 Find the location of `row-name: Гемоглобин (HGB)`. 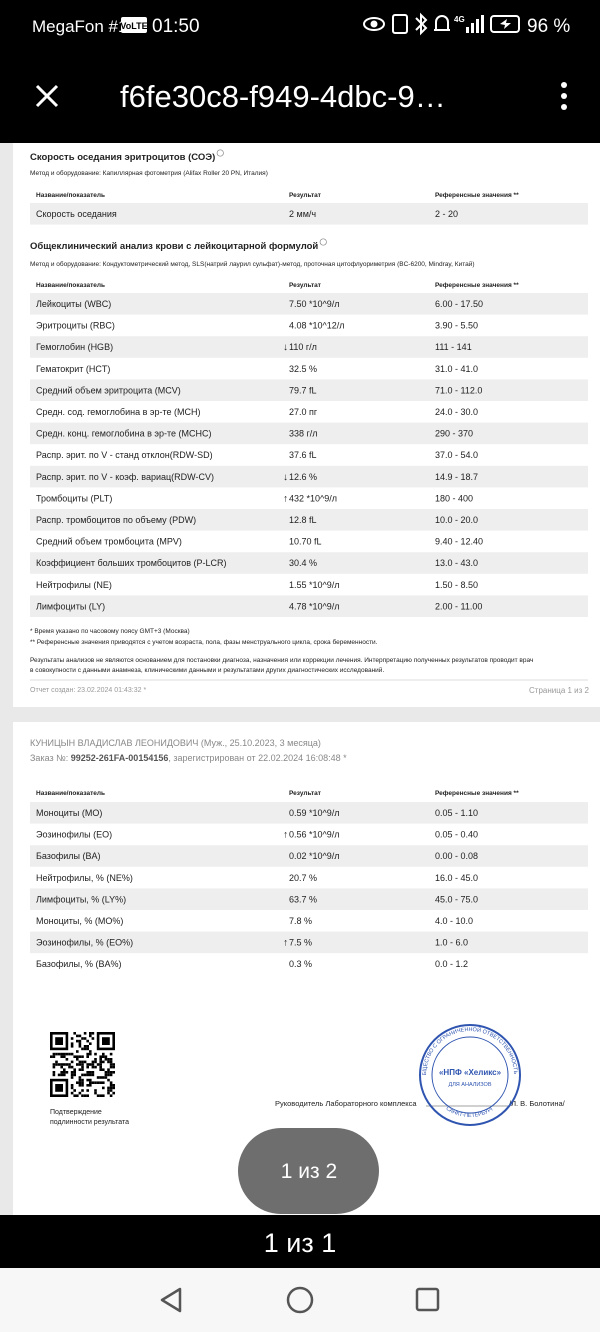

row-name: Гемоглобин (HGB) is located at coordinates (74, 347).